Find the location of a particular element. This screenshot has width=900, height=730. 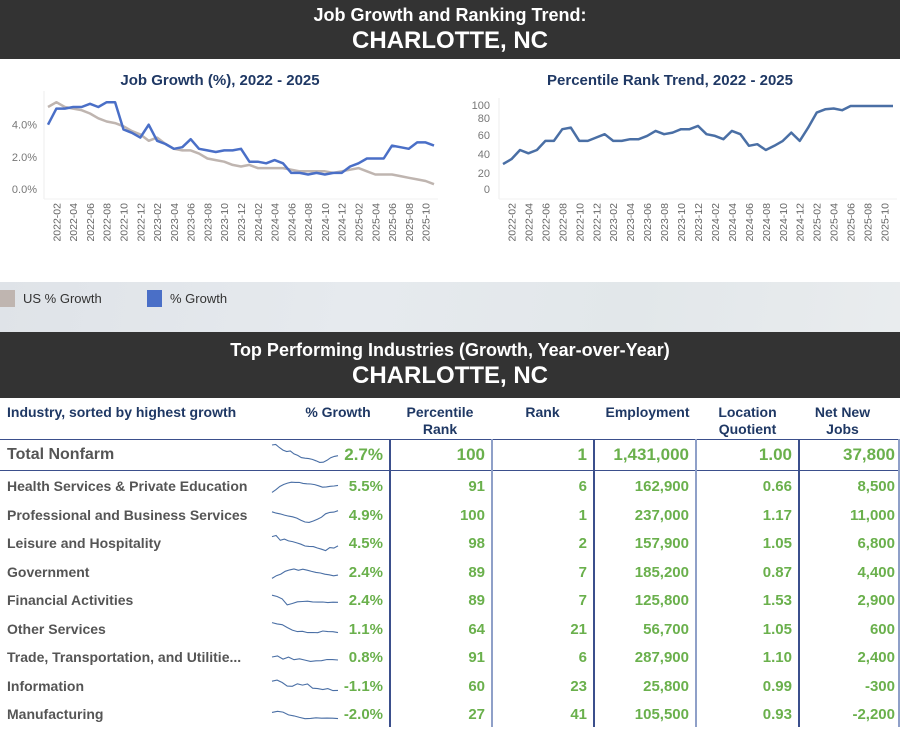

legend-label: % Growth is located at coordinates (199, 298).